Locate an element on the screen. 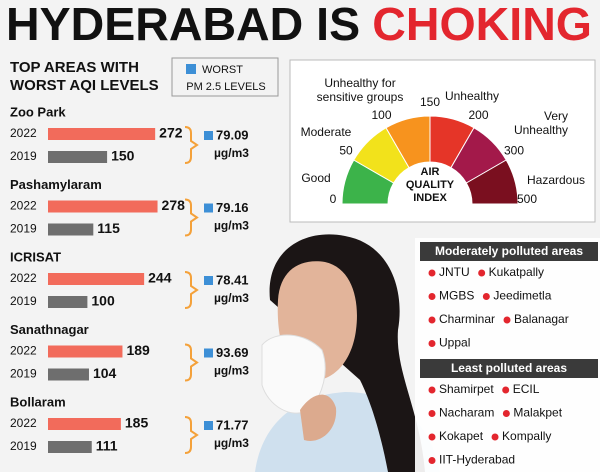 The width and height of the screenshot is (600, 472). legend-text: WORST is located at coordinates (222, 70).